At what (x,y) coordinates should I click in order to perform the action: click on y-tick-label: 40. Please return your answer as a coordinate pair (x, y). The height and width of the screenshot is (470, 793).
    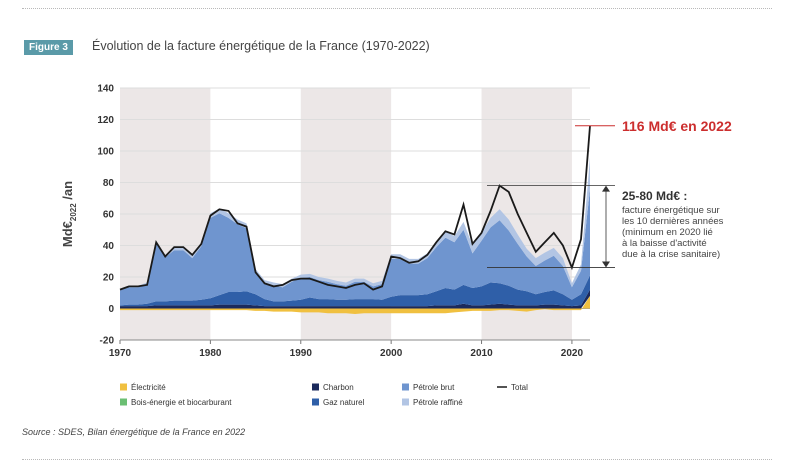
    Looking at the image, I should click on (109, 246).